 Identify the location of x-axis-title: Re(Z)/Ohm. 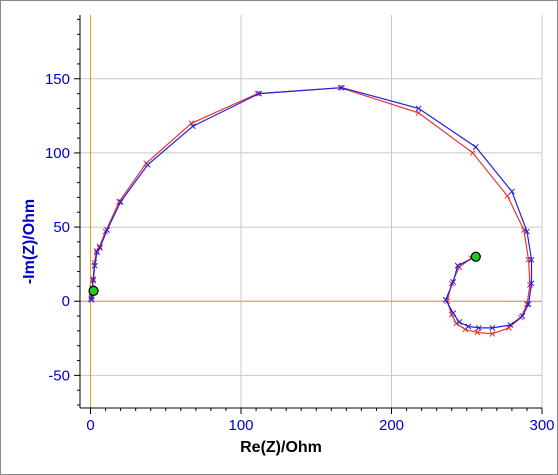
(281, 447).